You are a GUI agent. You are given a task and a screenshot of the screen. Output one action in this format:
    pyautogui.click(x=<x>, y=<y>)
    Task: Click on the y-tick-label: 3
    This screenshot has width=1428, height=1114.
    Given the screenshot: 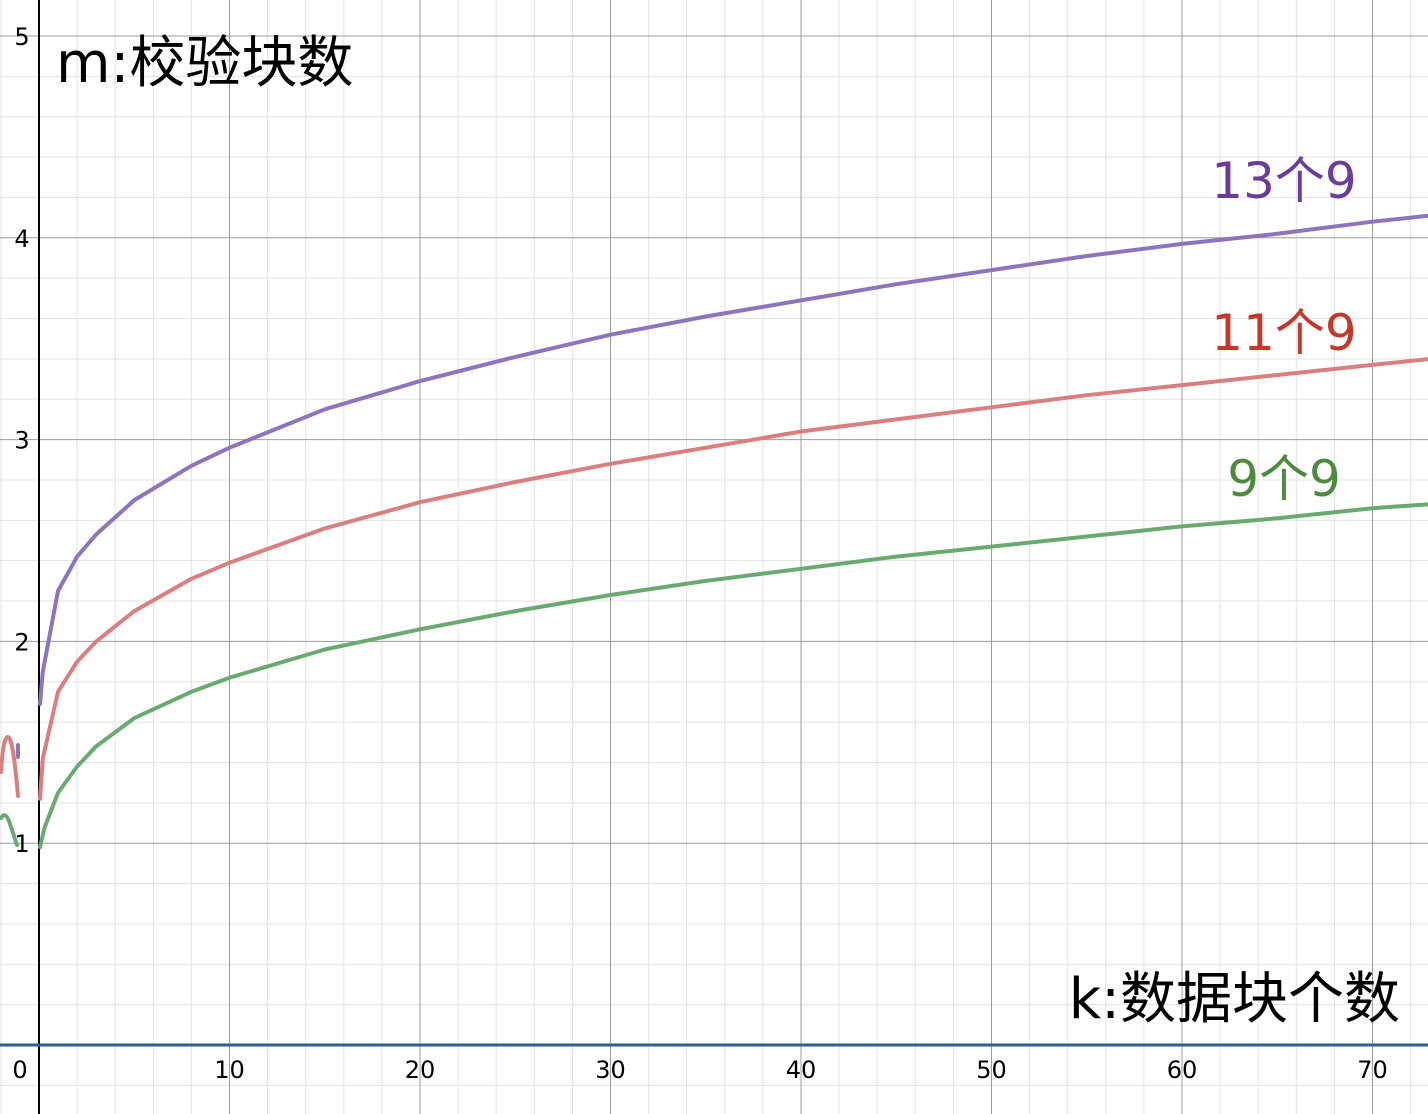 What is the action you would take?
    pyautogui.click(x=21, y=441)
    